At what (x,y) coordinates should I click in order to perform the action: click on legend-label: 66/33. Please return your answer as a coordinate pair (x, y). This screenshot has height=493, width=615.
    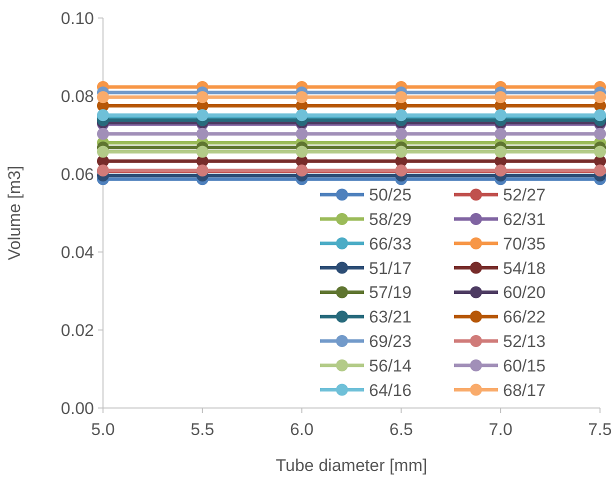
    Looking at the image, I should click on (390, 244).